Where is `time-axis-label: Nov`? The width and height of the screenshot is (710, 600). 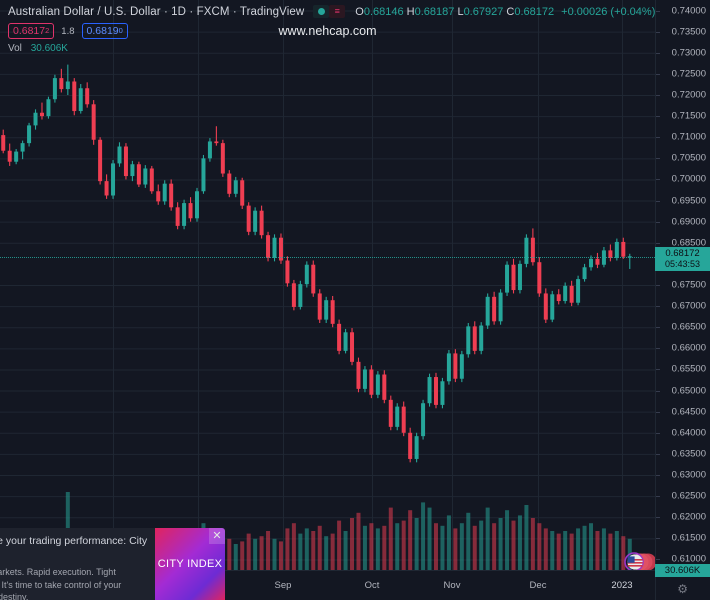 time-axis-label: Nov is located at coordinates (452, 585).